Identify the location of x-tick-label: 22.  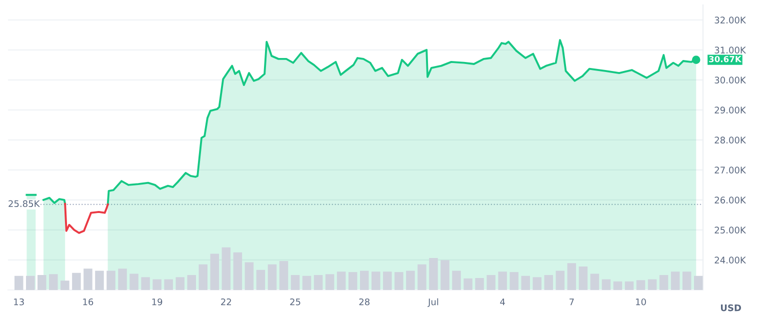
(226, 302).